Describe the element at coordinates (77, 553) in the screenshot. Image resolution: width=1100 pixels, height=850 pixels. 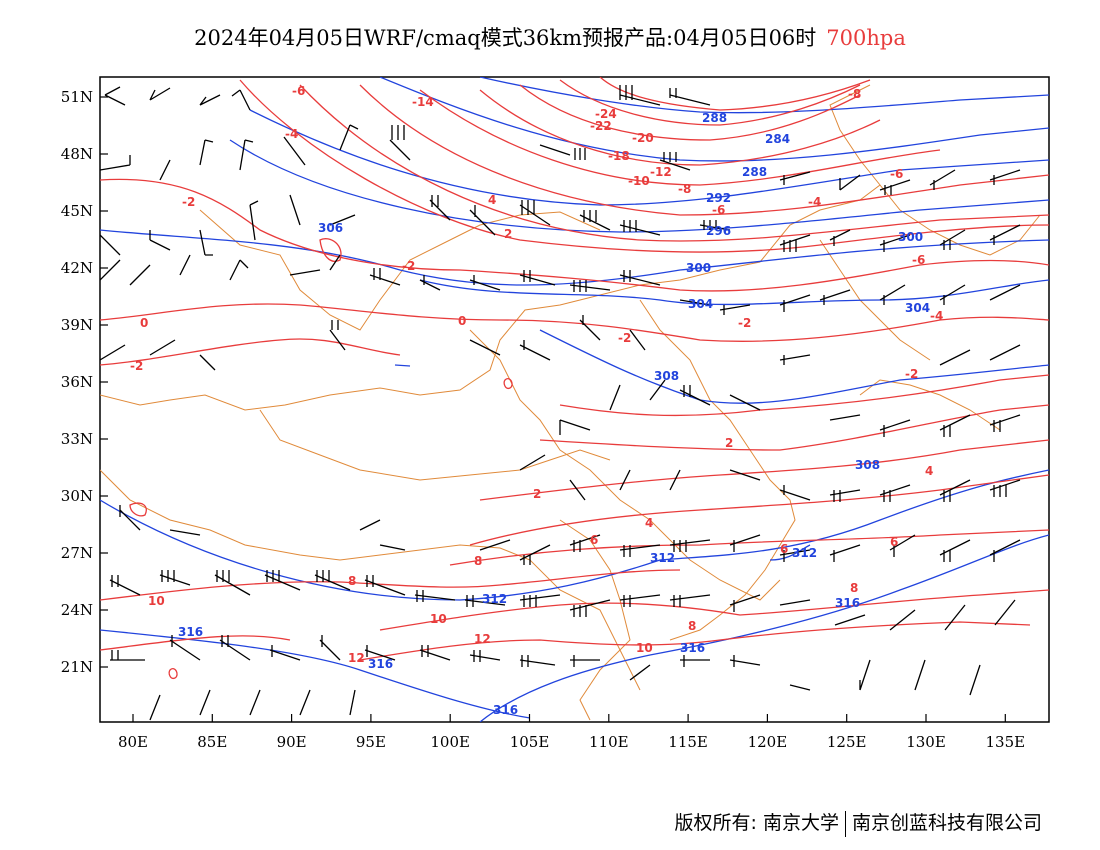
I see `lat-tick-label: 27N` at that location.